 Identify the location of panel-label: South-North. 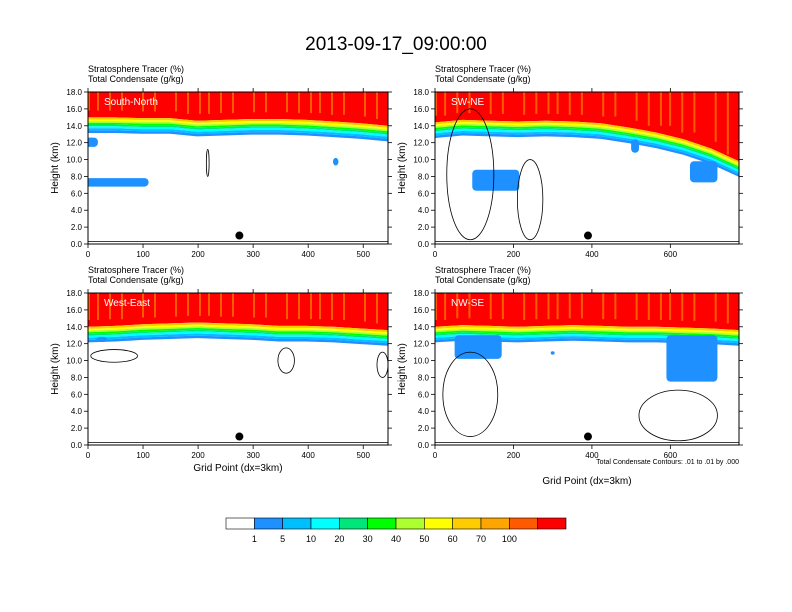
(131, 102).